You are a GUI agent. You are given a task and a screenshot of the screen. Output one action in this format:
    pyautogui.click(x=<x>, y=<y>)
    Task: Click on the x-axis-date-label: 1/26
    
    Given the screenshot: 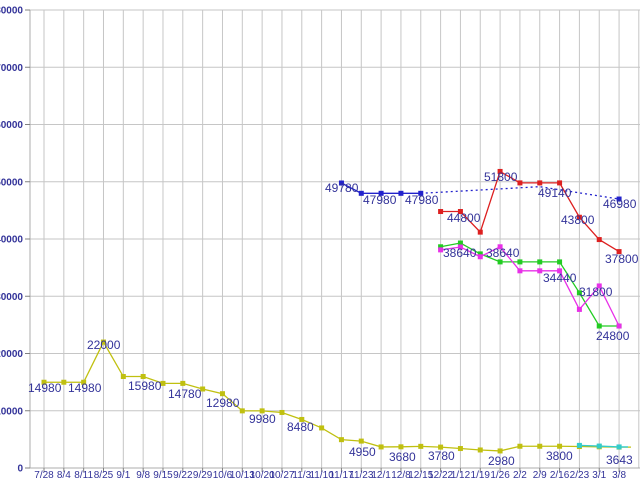 What is the action you would take?
    pyautogui.click(x=500, y=475)
    